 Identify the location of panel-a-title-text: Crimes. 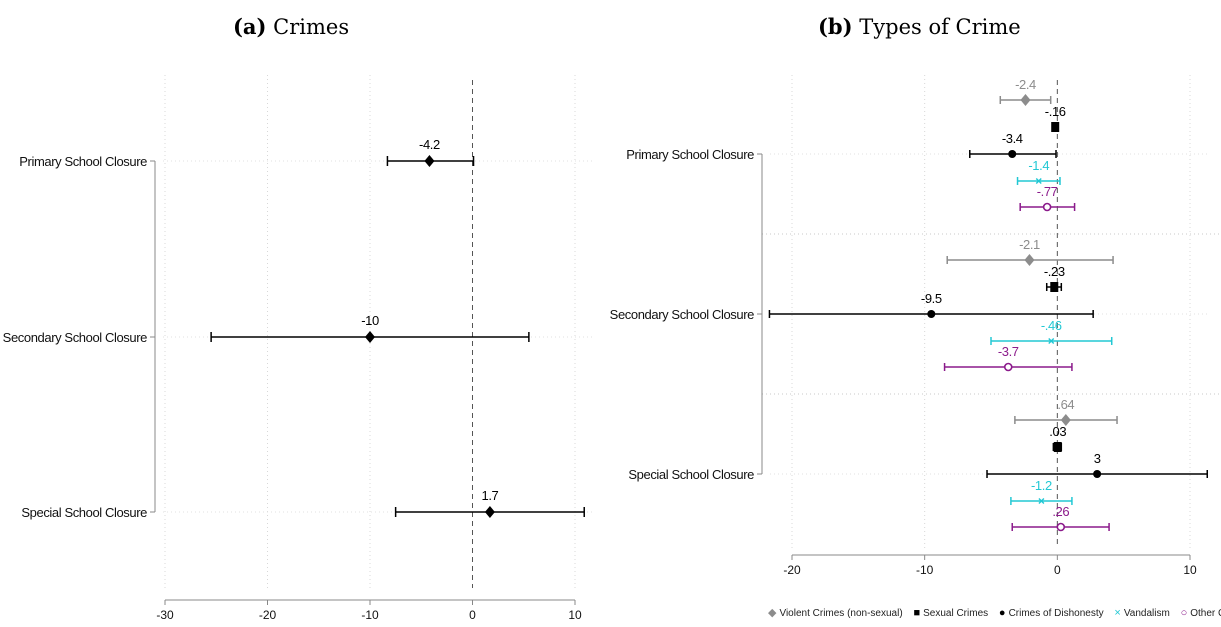
(311, 27).